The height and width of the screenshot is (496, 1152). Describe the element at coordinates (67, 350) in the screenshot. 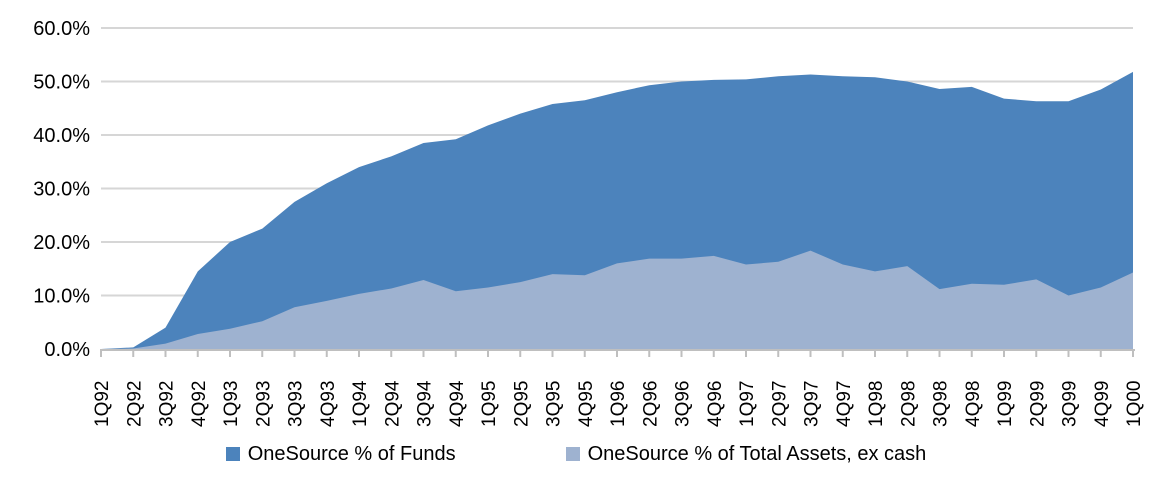

I see `y-tick-label: 0.0%` at that location.